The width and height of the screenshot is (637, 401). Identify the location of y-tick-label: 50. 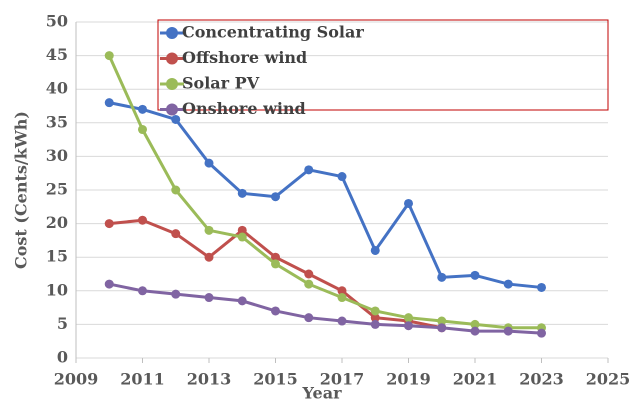
(57, 21).